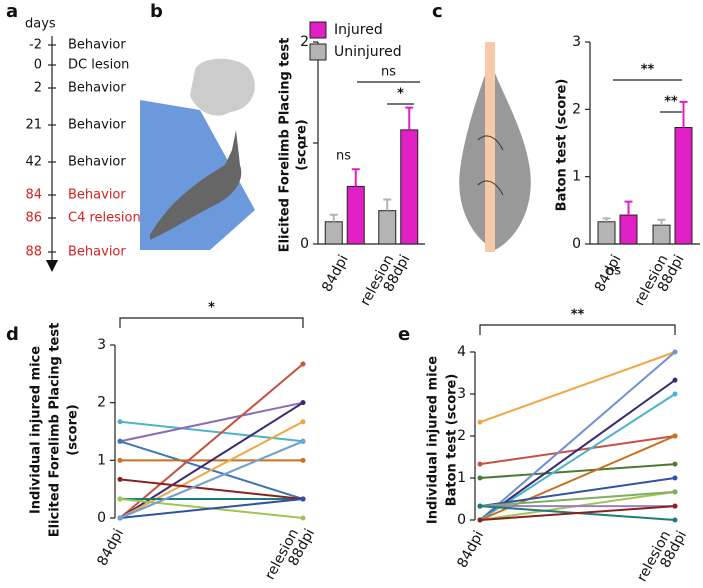 The width and height of the screenshot is (703, 588). What do you see at coordinates (73, 430) in the screenshot?
I see `y-axis-label: (score)` at bounding box center [73, 430].